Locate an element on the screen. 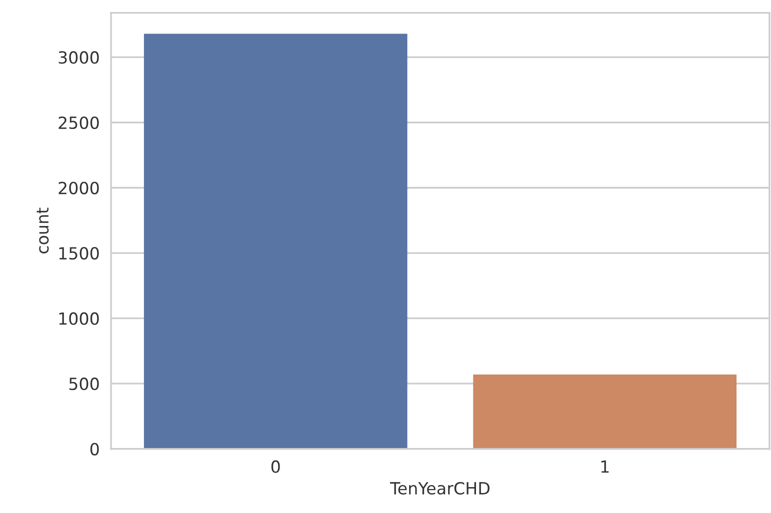 Image resolution: width=771 pixels, height=513 pixels. y-axis-title: count is located at coordinates (42, 231).